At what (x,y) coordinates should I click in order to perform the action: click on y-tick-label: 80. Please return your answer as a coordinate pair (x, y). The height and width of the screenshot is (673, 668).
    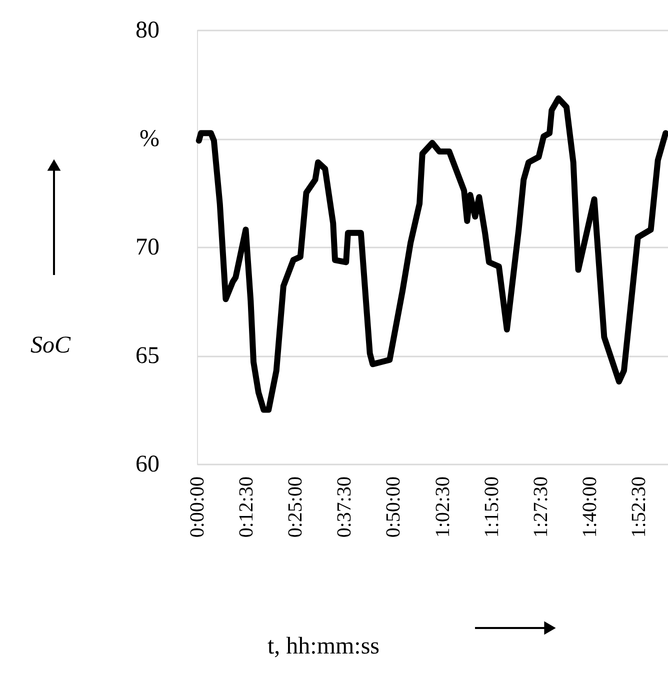
    Looking at the image, I should click on (148, 31).